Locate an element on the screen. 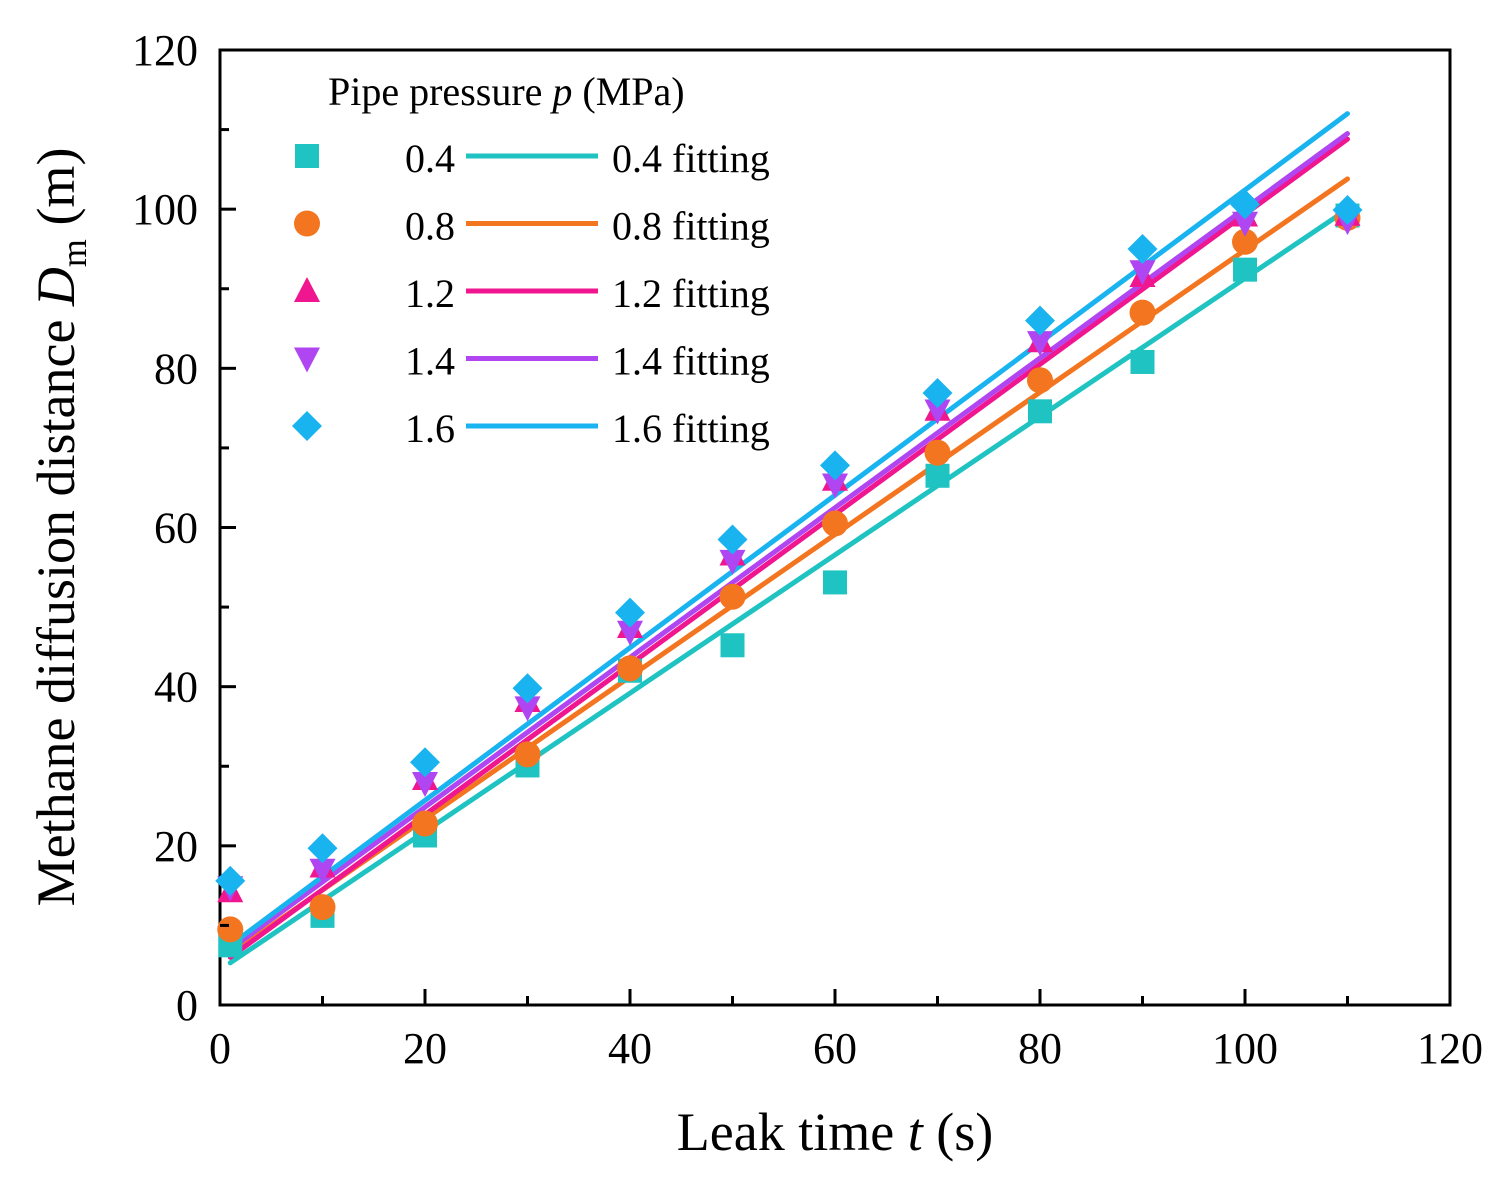 This screenshot has width=1507, height=1180. x-axis-title-var: t is located at coordinates (916, 1132).